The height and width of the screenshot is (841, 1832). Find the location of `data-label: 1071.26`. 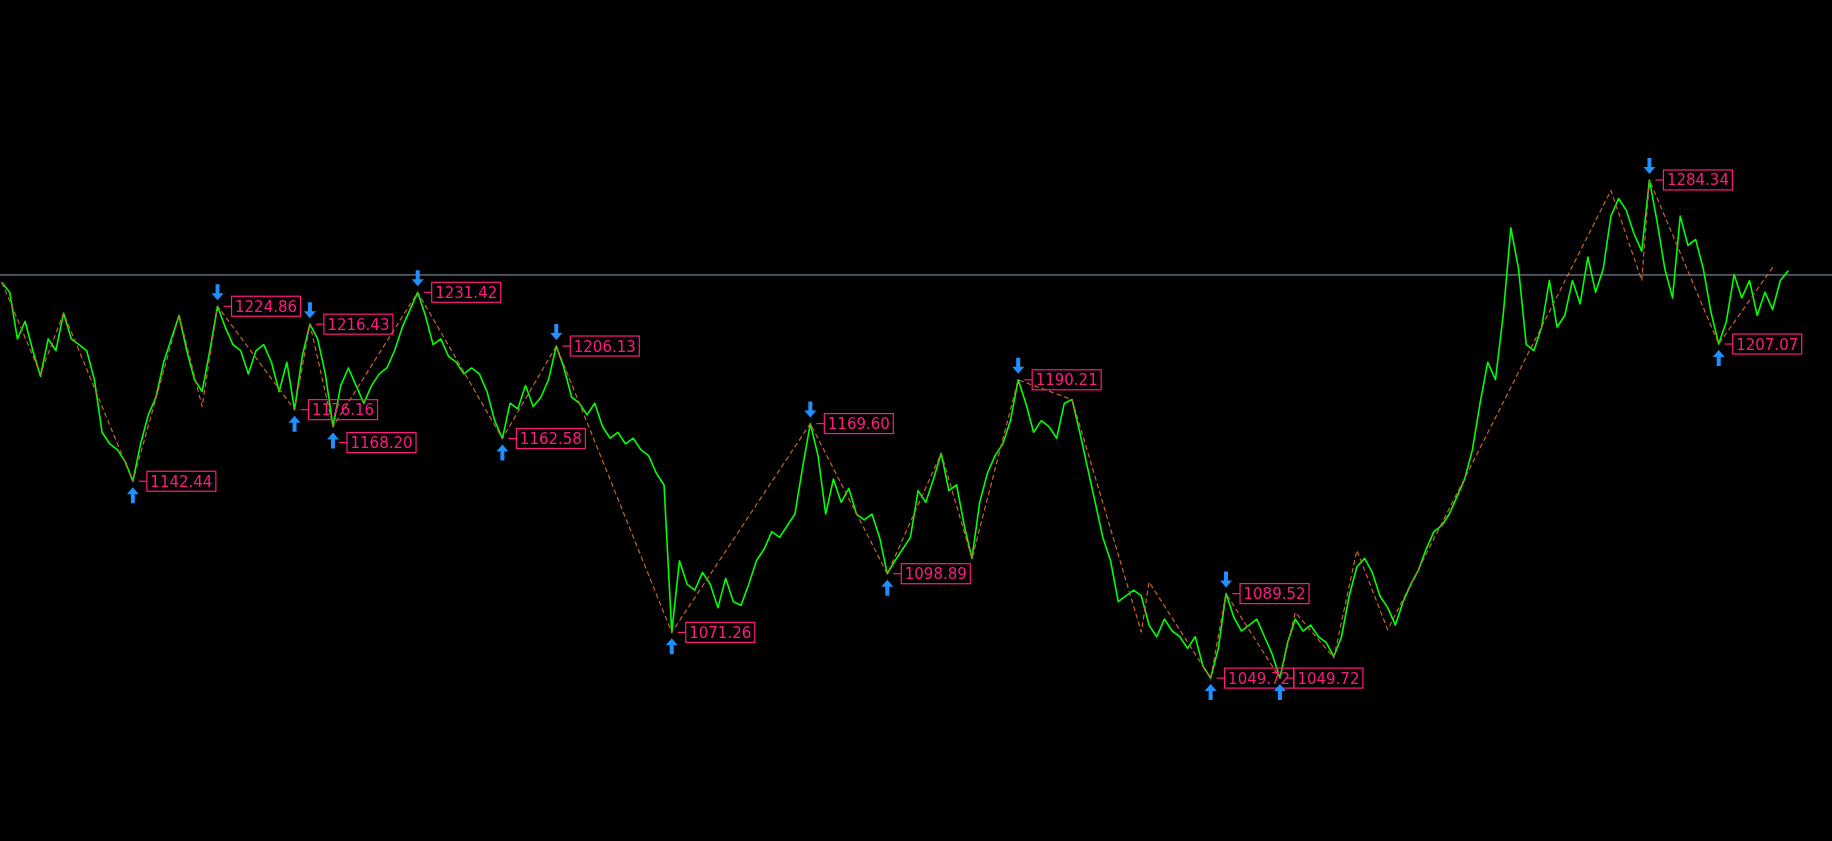

data-label: 1071.26 is located at coordinates (720, 632).